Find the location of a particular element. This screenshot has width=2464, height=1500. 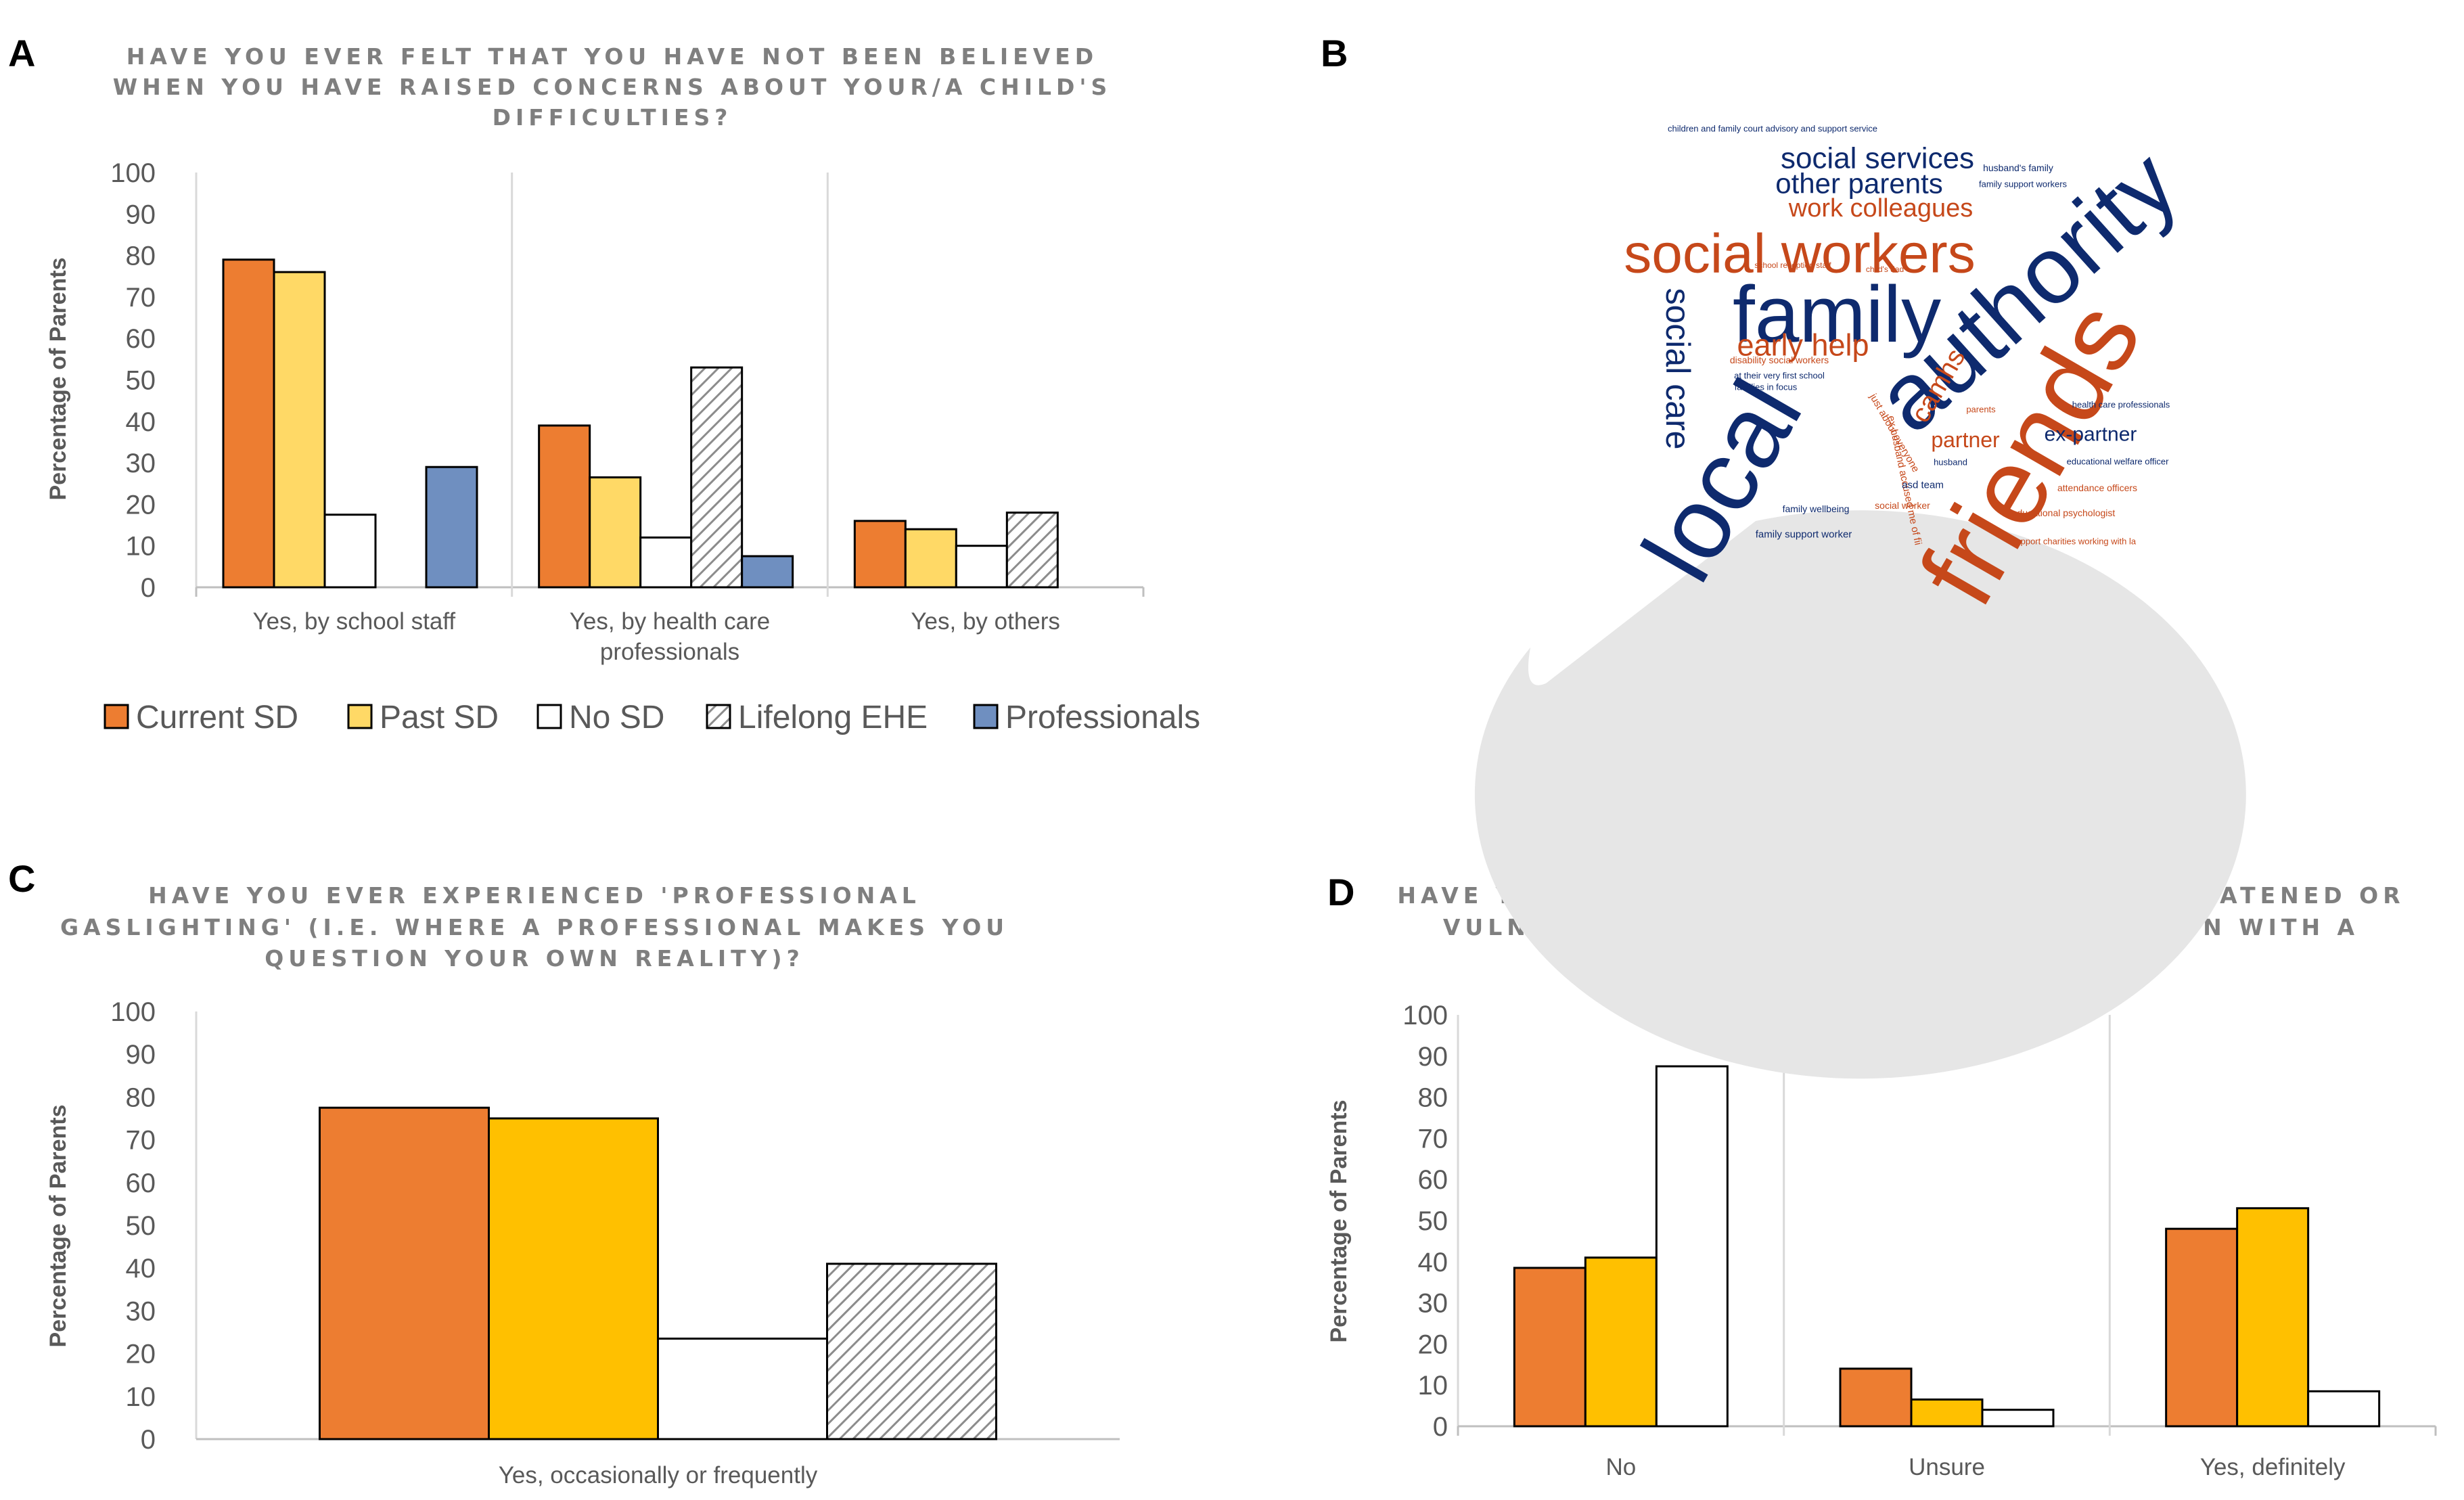

chart-title-line: HAVE YOU EVER EXPERIENCED 'PROFESSIONAL is located at coordinates (534, 895).